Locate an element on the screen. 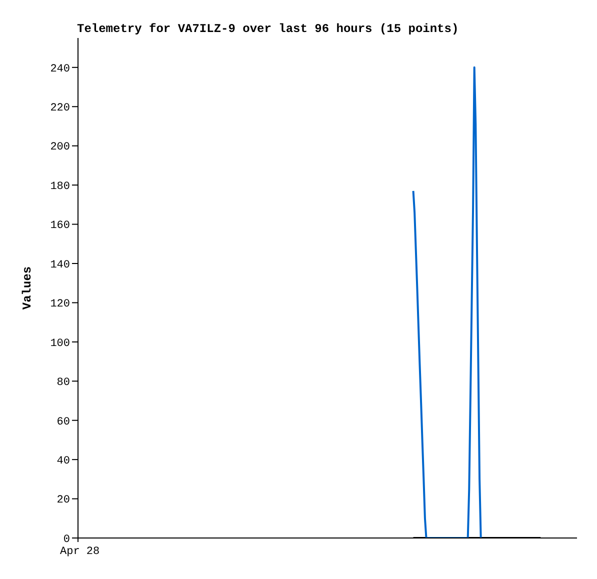 The width and height of the screenshot is (597, 579). chart-title: Telemetry for VA7ILZ-9 over last 96 hours (15 points) is located at coordinates (268, 29).